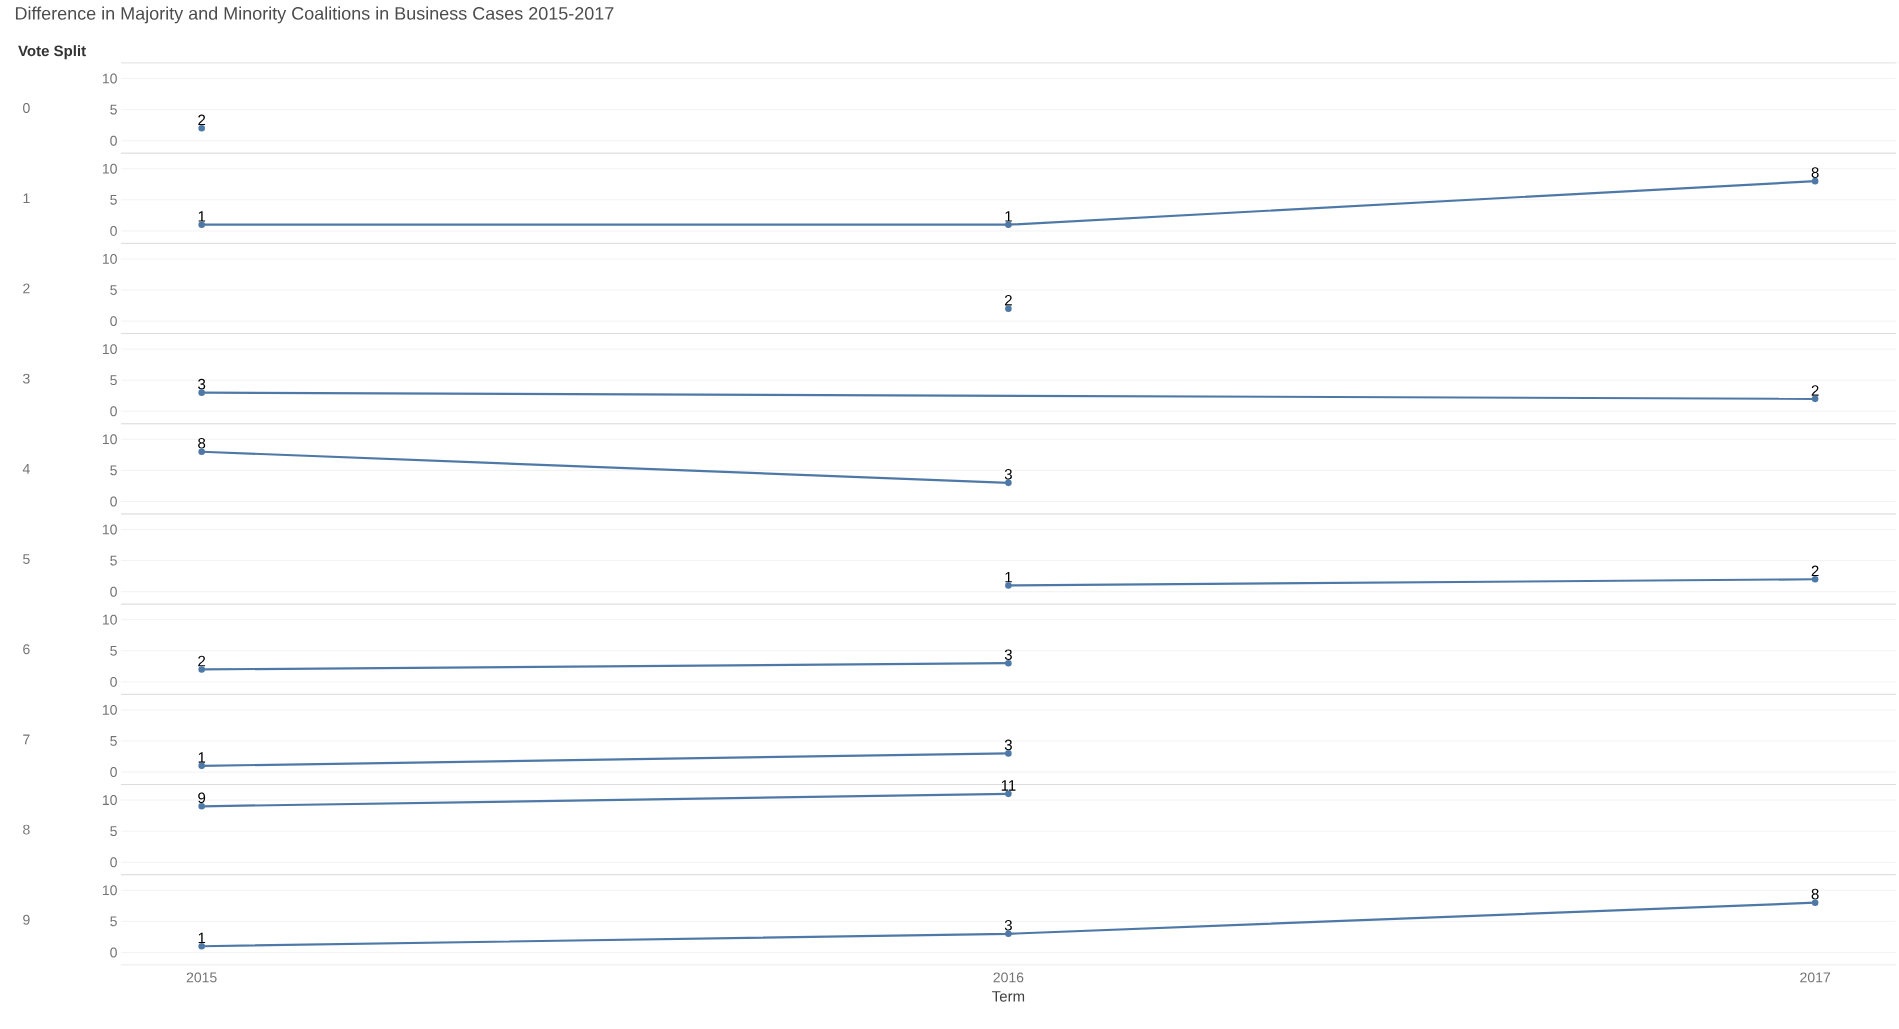  What do you see at coordinates (26, 469) in the screenshot?
I see `y-axis-title: 4` at bounding box center [26, 469].